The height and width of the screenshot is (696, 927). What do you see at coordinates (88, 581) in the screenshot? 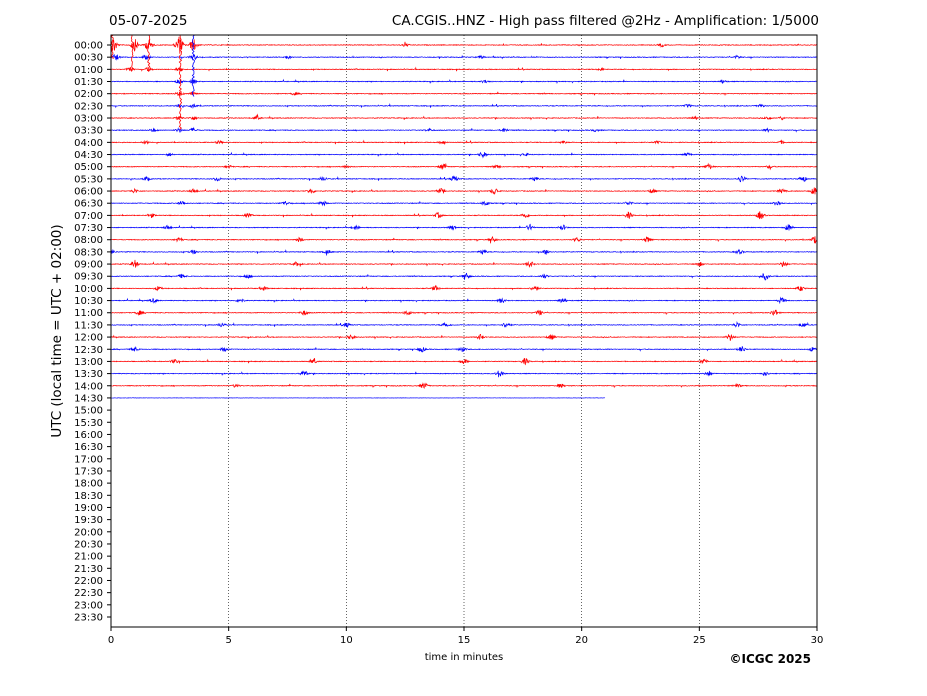
I see `y-tick-label: 22:00` at bounding box center [88, 581].